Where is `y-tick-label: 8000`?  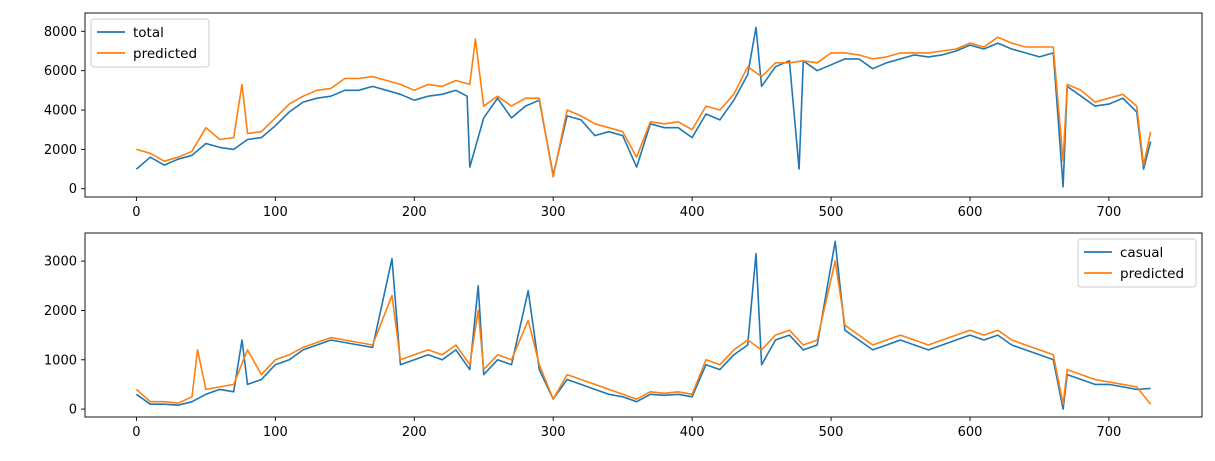
y-tick-label: 8000 is located at coordinates (60, 32).